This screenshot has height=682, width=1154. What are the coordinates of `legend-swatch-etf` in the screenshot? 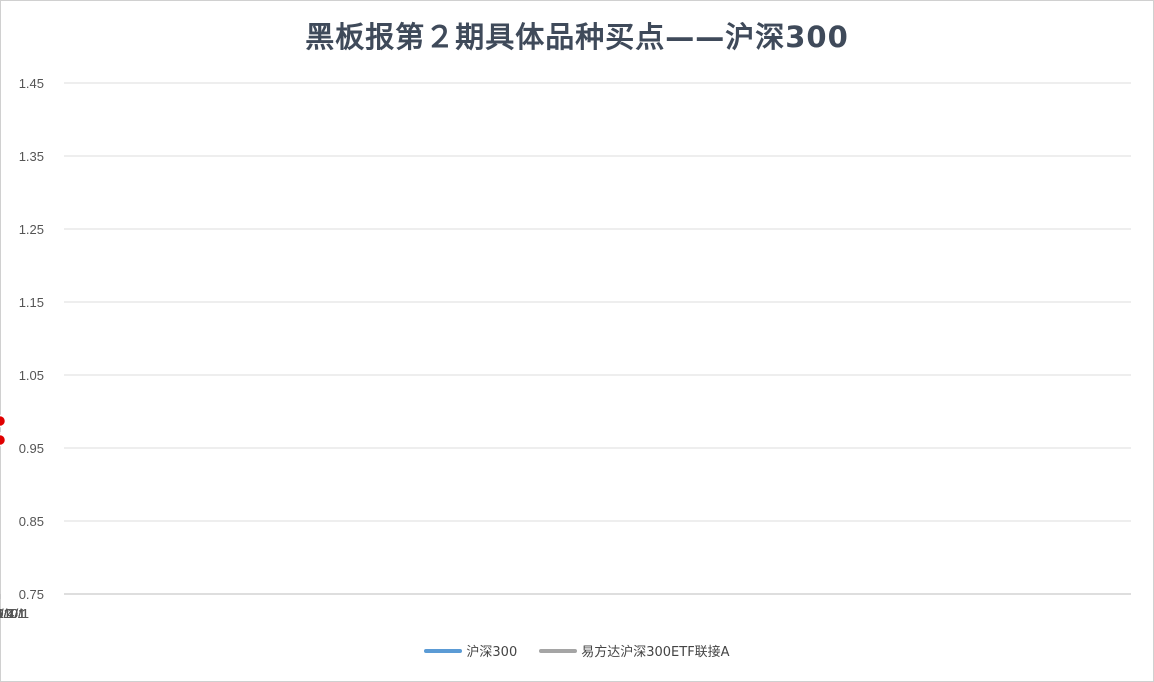 It's located at (558, 650).